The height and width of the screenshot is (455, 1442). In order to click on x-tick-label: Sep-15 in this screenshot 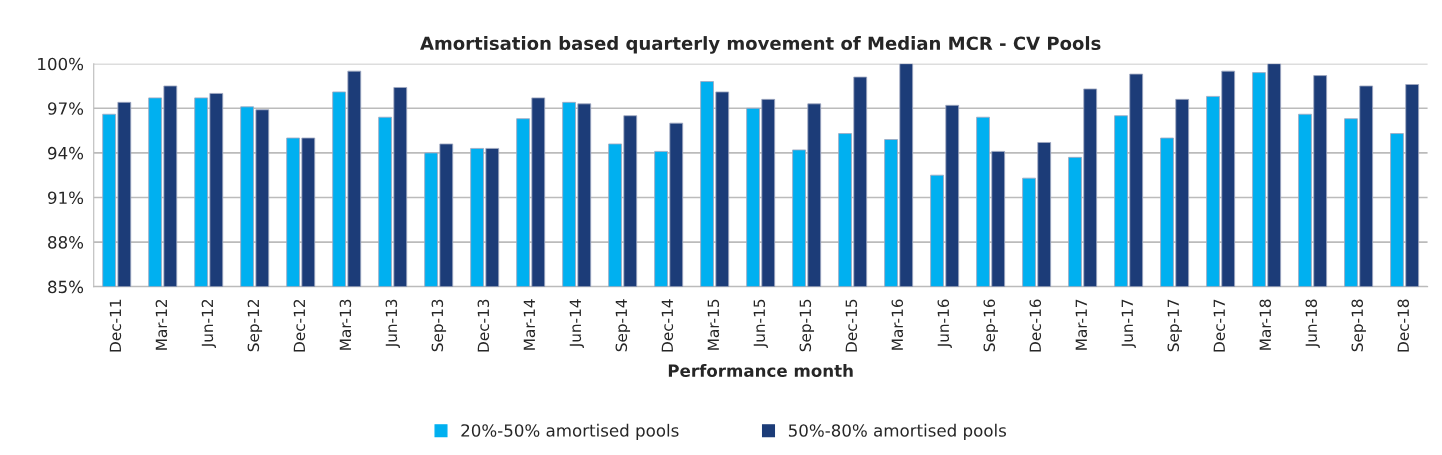, I will do `click(807, 325)`.